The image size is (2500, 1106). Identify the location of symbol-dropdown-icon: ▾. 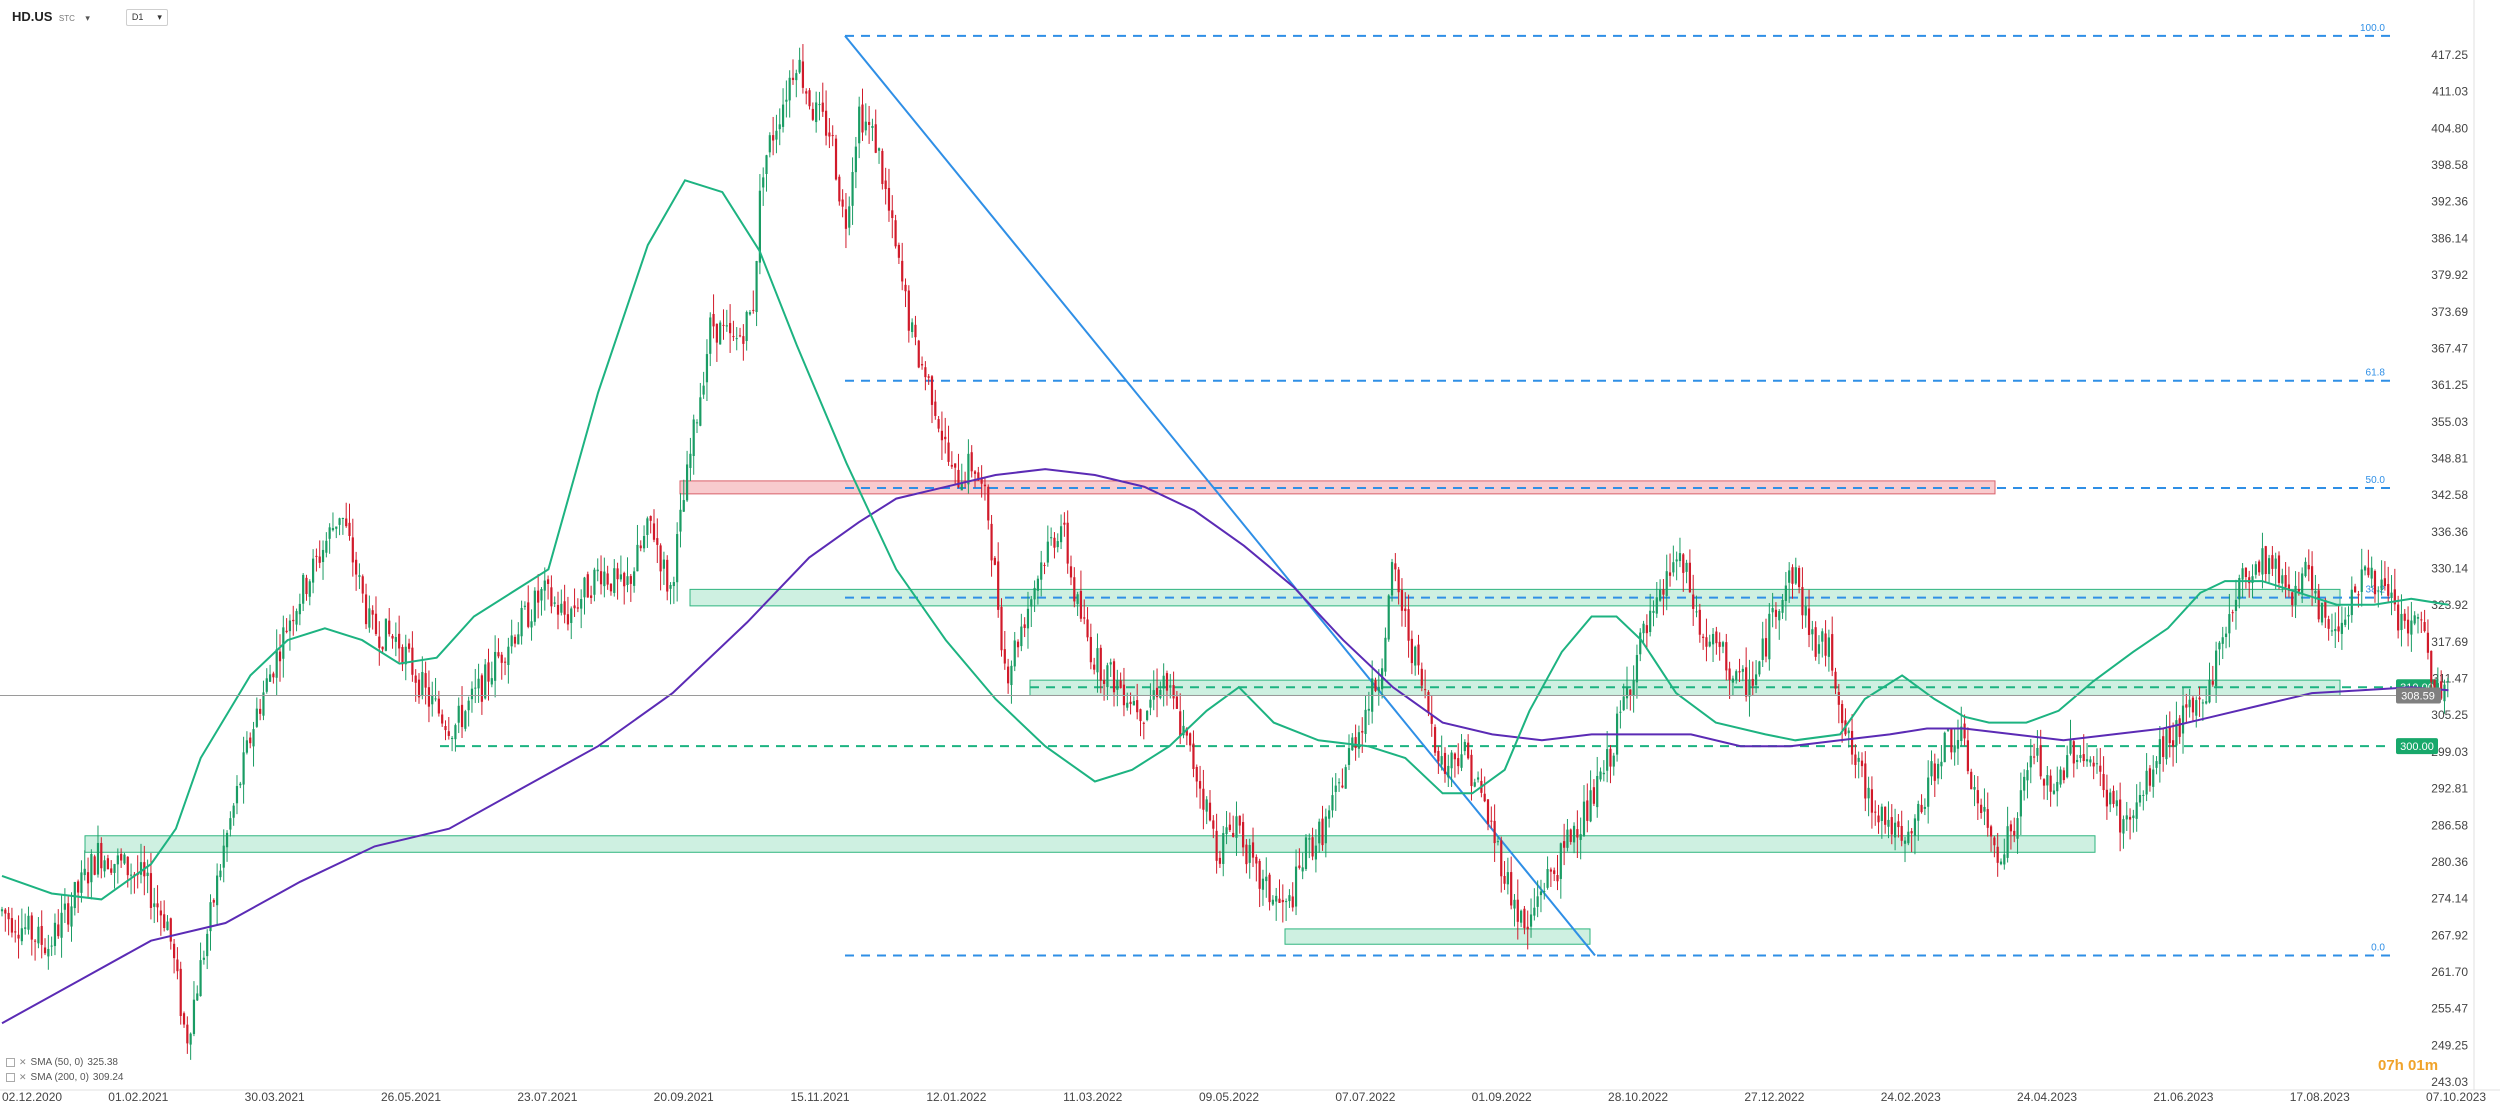
(87, 18).